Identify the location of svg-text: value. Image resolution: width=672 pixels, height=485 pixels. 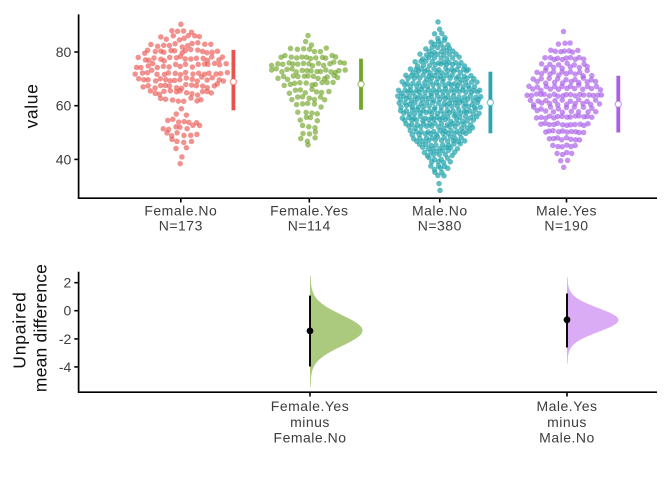
(32, 106).